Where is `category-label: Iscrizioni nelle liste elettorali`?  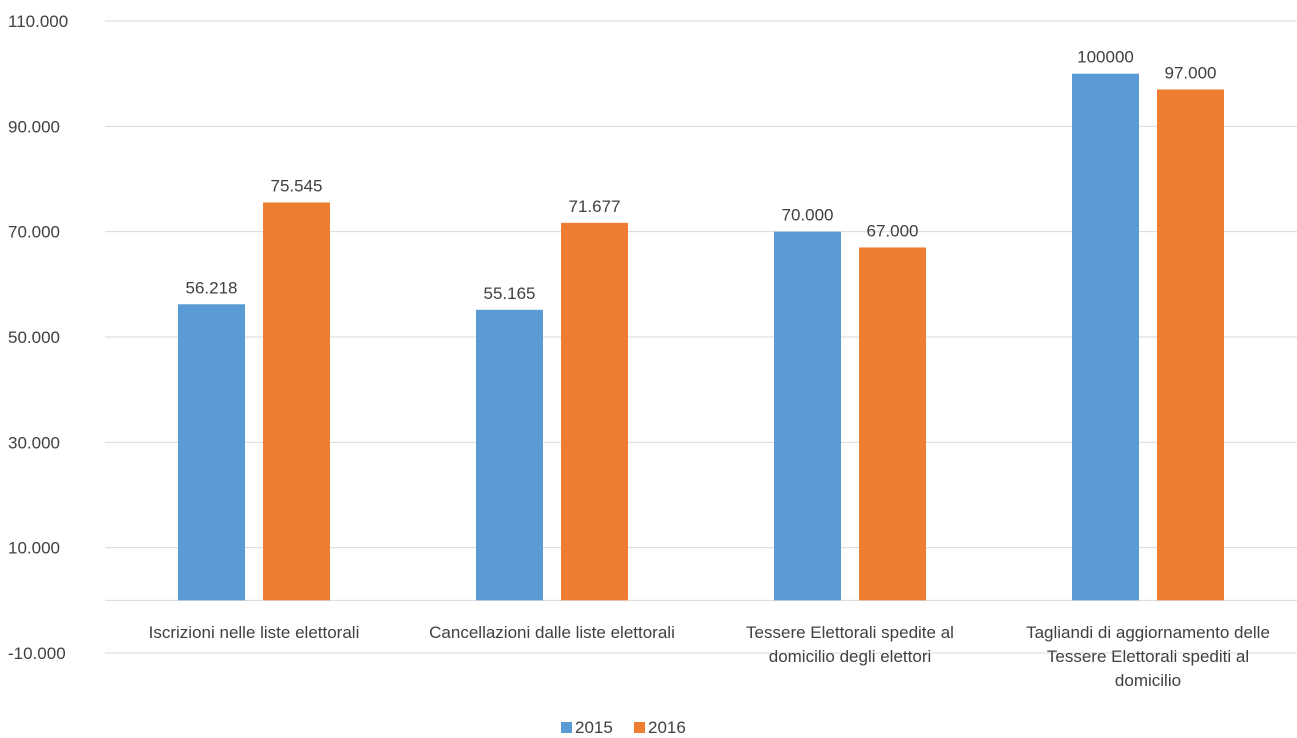
category-label: Iscrizioni nelle liste elettorali is located at coordinates (254, 632).